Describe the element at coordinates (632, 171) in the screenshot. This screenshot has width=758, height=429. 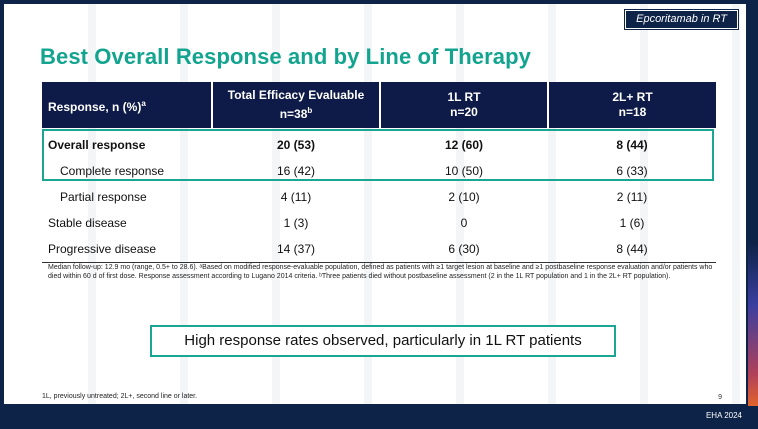
I see `cell-2l-rt: 6 (33)` at that location.